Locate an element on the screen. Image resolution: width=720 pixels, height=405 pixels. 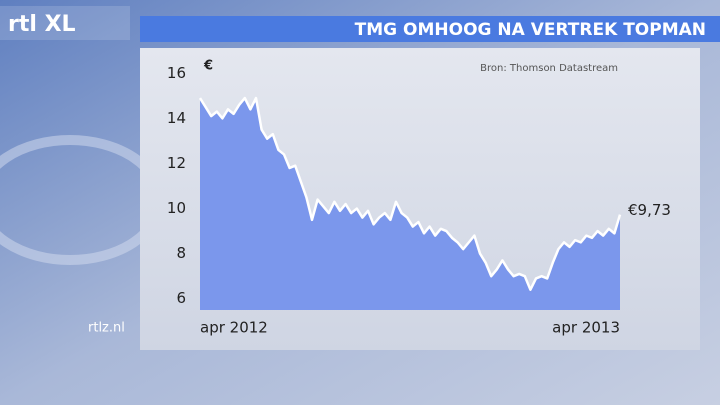
title-bar is located at coordinates (430, 29).